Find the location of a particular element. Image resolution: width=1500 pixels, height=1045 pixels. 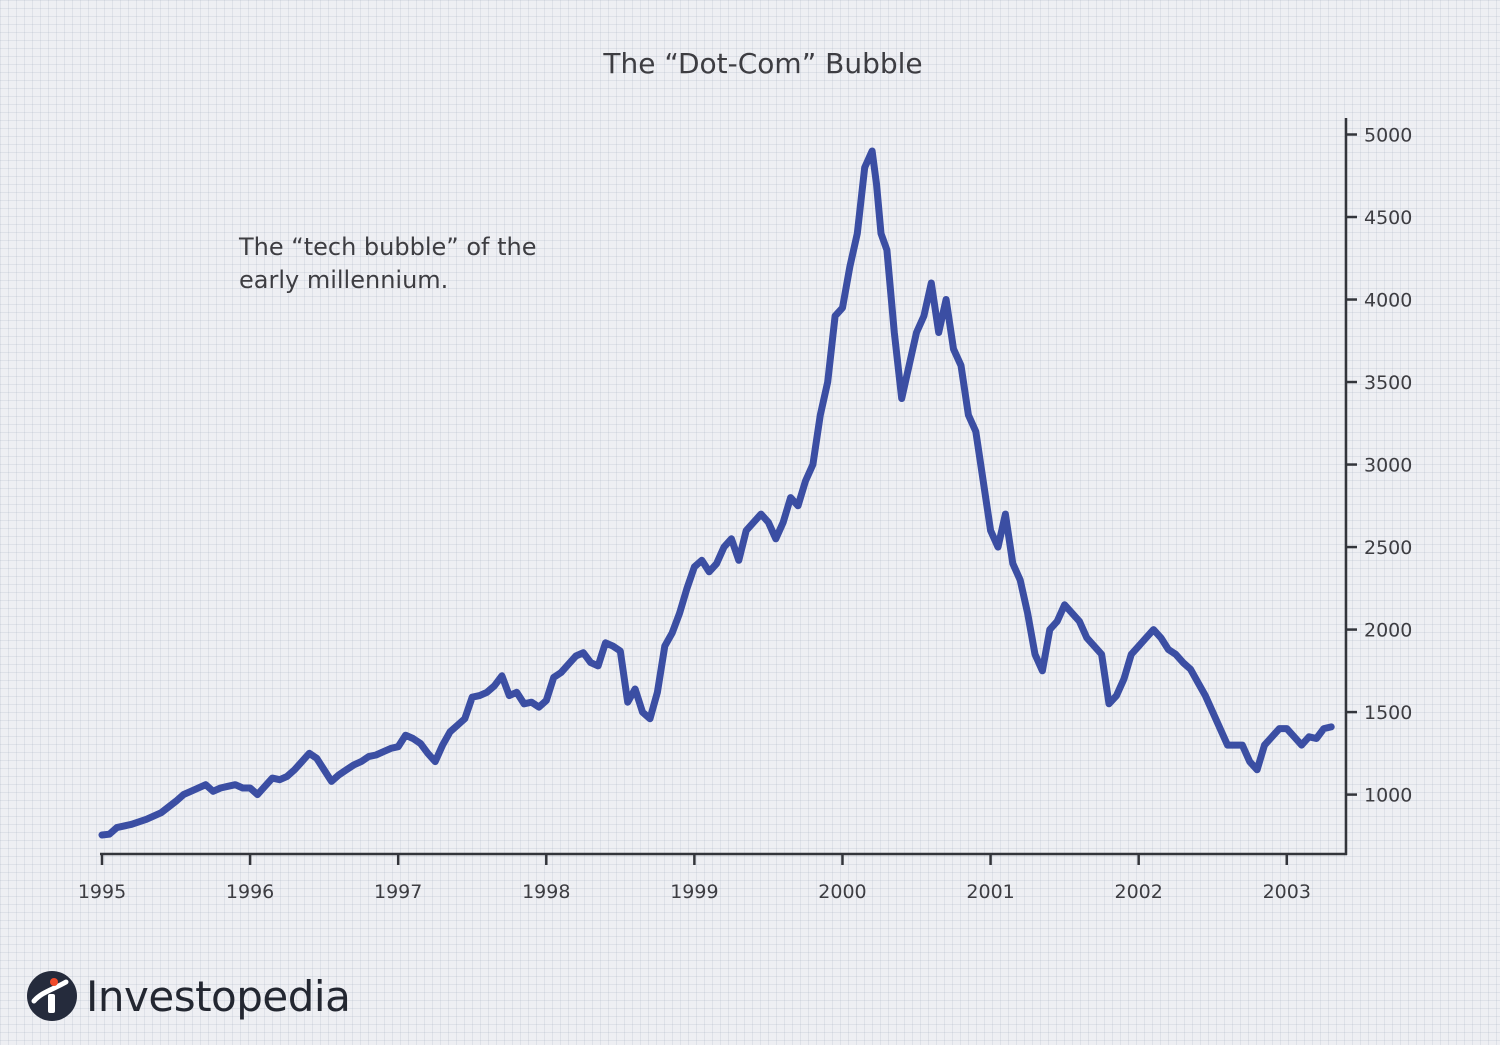

y-ticks: 1000 1500 2000 2500 3000 3500 4000 4500 5000 is located at coordinates (1379, 466).